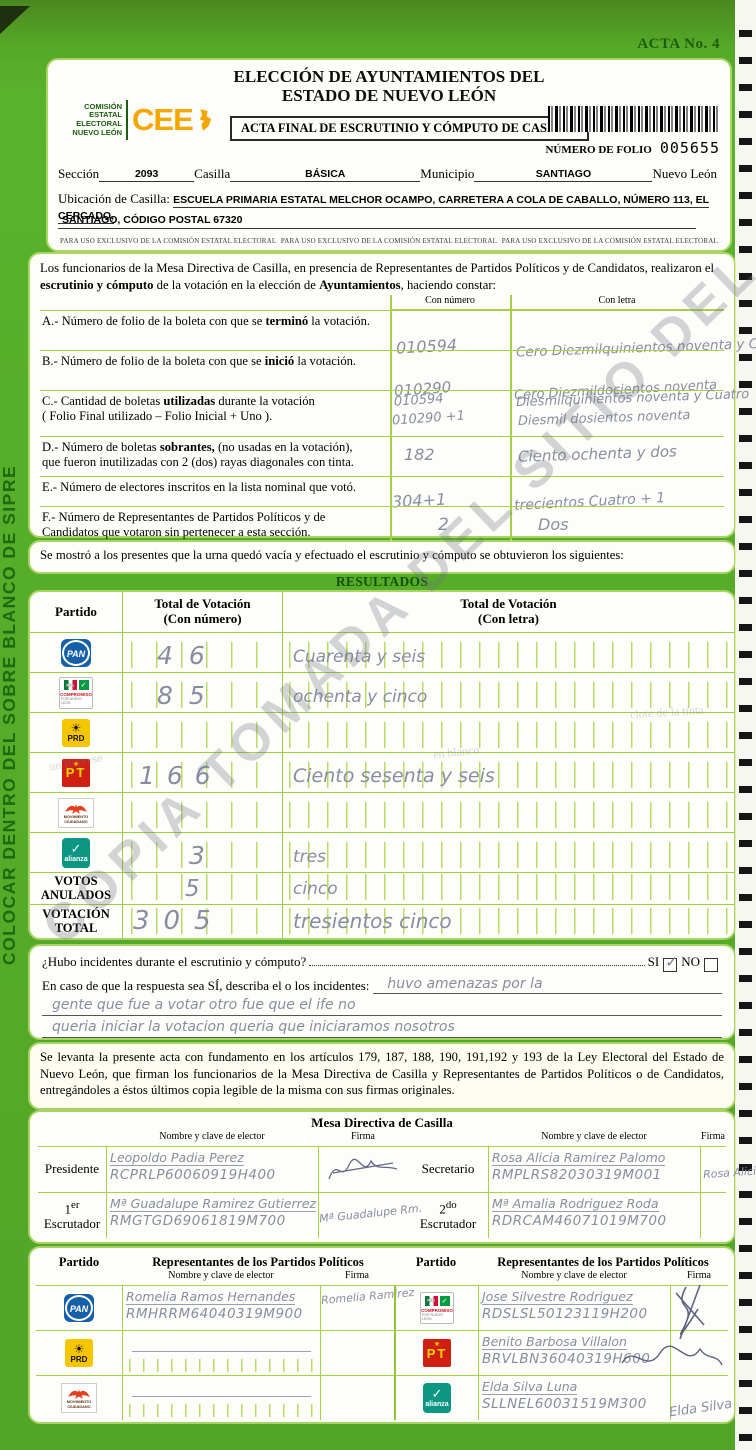 This screenshot has width=756, height=1450. Describe the element at coordinates (189, 695) in the screenshot. I see `votes-num-pri: 85` at that location.